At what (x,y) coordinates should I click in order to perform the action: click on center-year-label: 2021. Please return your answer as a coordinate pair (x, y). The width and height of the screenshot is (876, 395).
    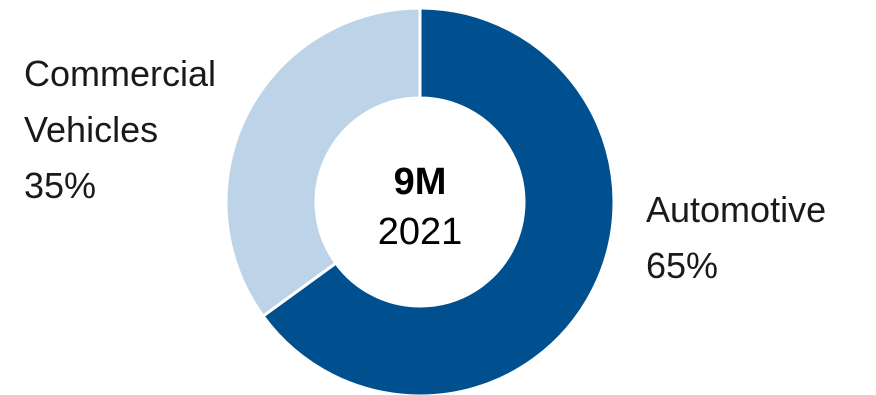
    Looking at the image, I should click on (420, 232).